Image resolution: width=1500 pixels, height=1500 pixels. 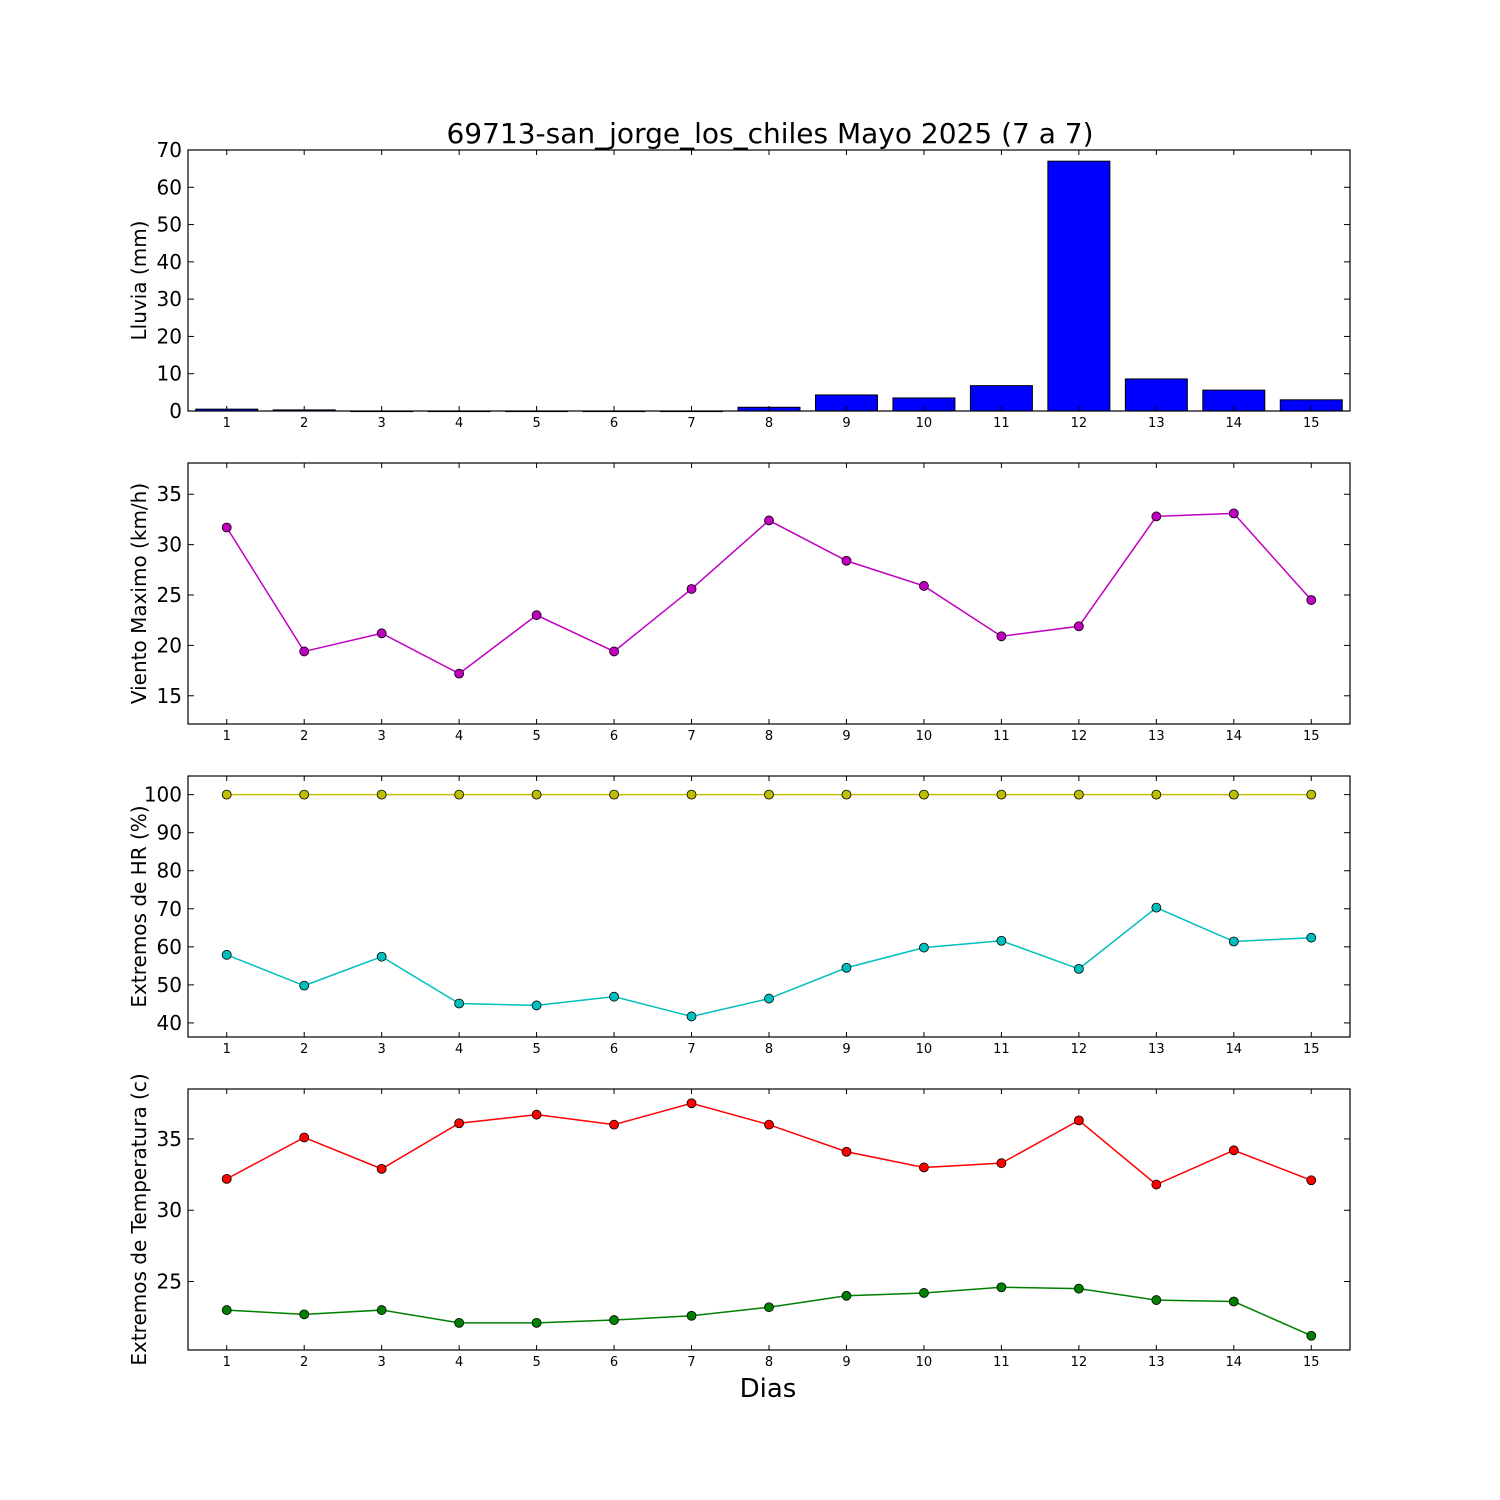 I want to click on x-tick-label-viento-13: 13, so click(x=1156, y=736).